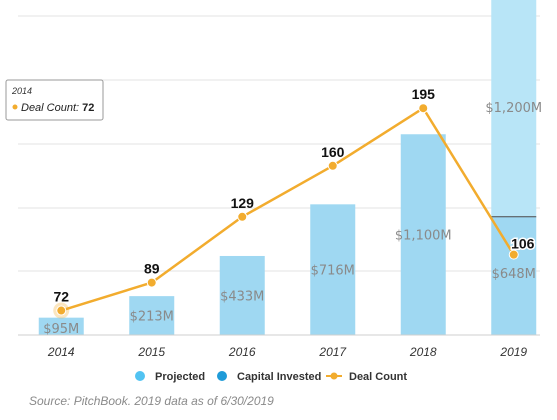  Describe the element at coordinates (424, 94) in the screenshot. I see `deal-count-label-2018: 195` at that location.